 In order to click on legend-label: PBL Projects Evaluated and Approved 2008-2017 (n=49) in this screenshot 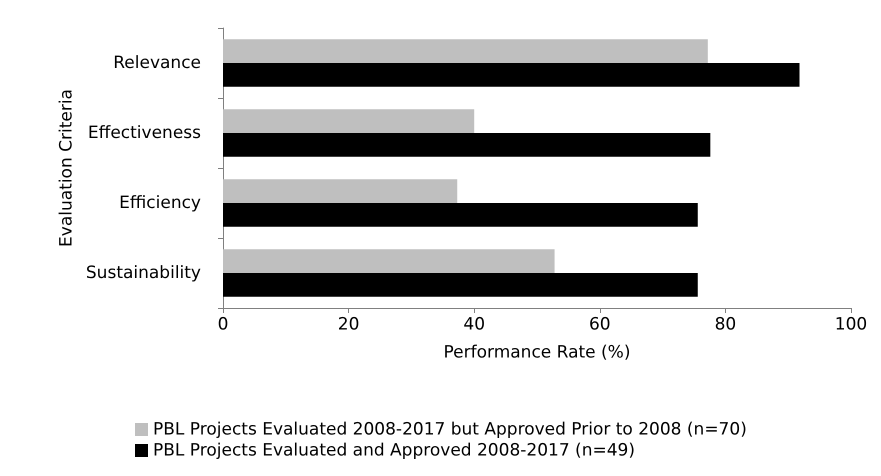, I will do `click(394, 450)`.